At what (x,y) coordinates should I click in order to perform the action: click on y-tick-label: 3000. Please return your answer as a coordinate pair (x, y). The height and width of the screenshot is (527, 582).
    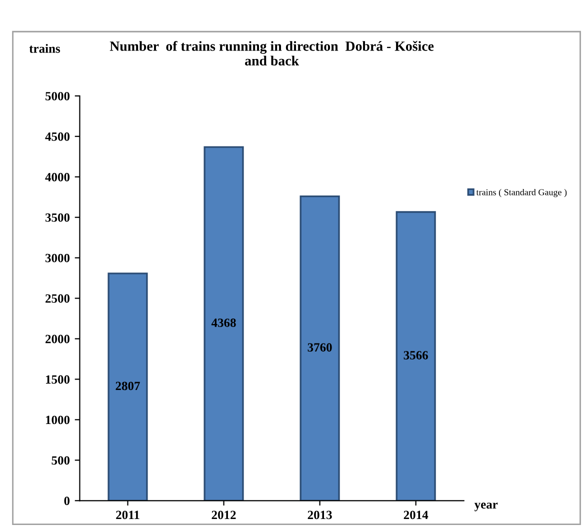
    Looking at the image, I should click on (57, 258).